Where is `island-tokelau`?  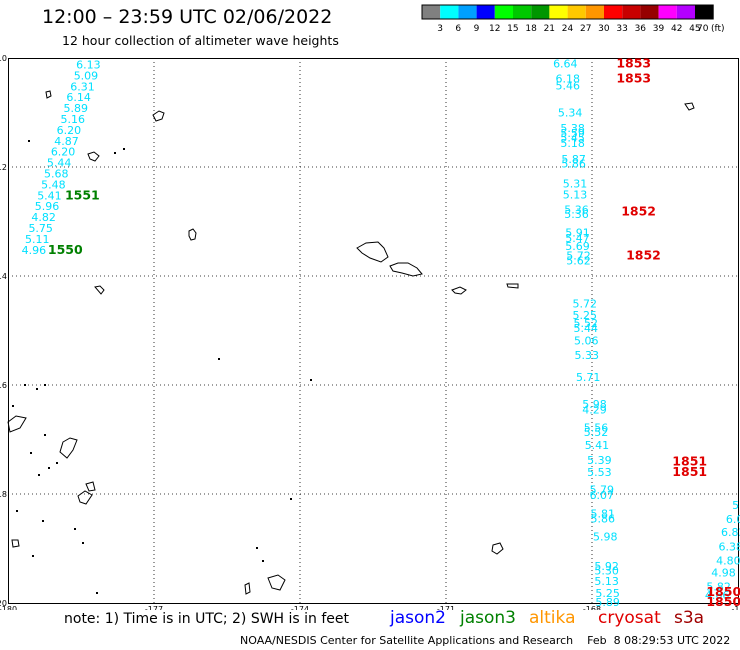
island-tokelau is located at coordinates (689, 106).